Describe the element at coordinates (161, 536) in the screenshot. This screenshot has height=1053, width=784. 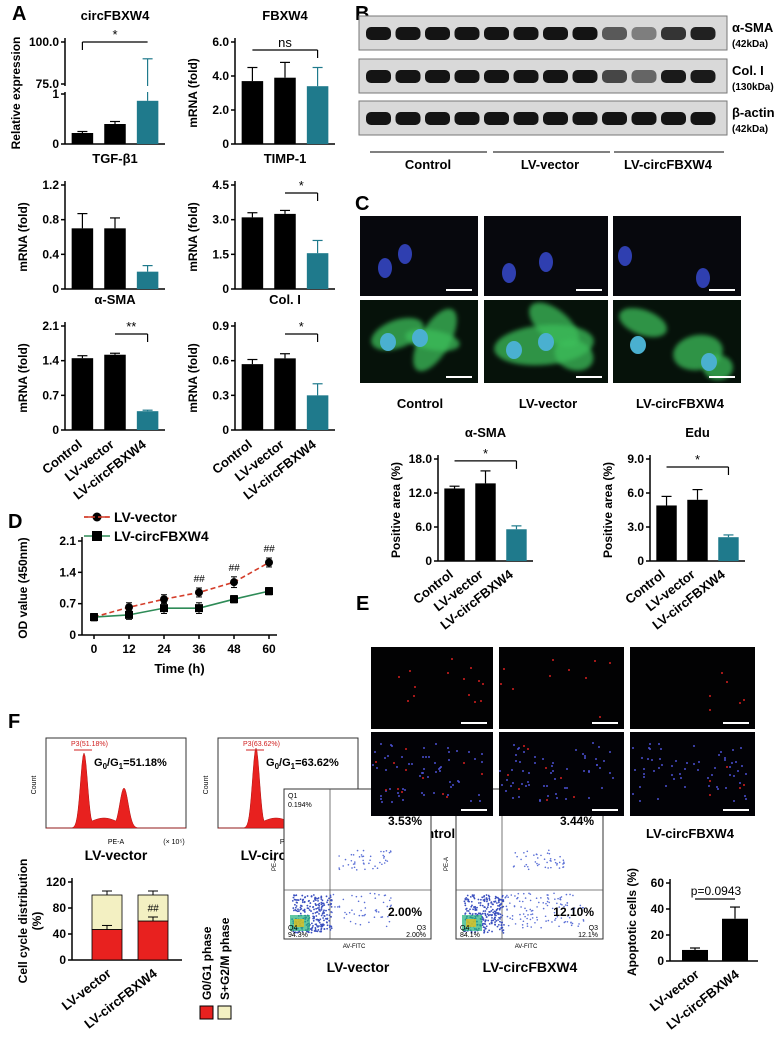
I see `legend-label: LV-circFBXW4` at that location.